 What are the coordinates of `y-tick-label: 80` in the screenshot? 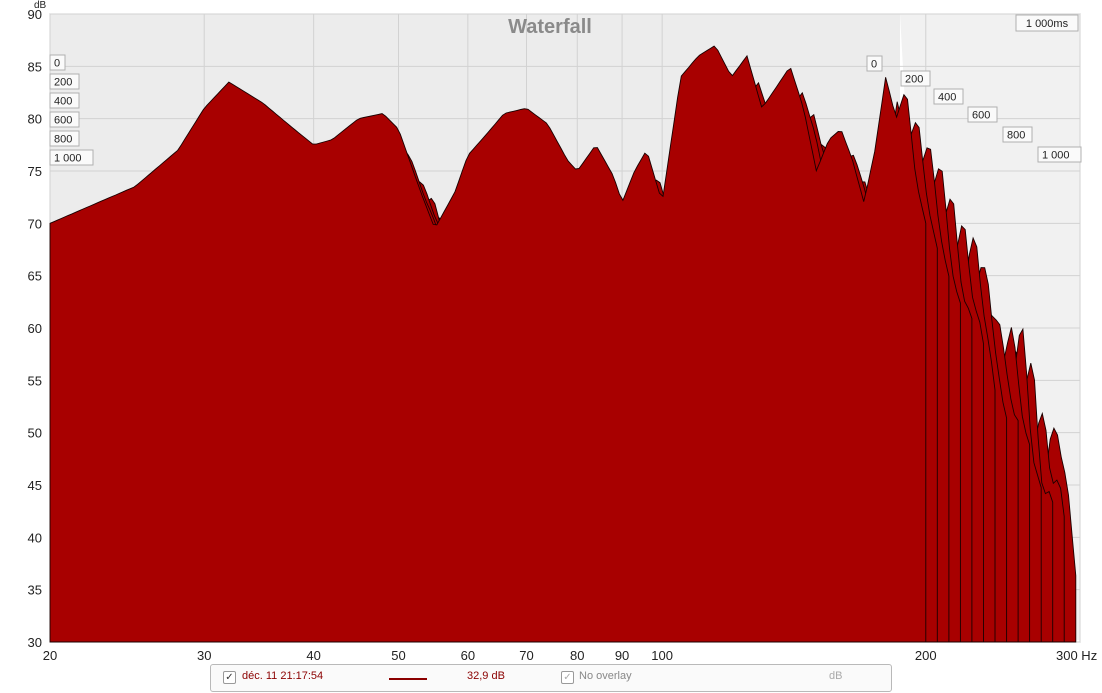 It's located at (35, 119).